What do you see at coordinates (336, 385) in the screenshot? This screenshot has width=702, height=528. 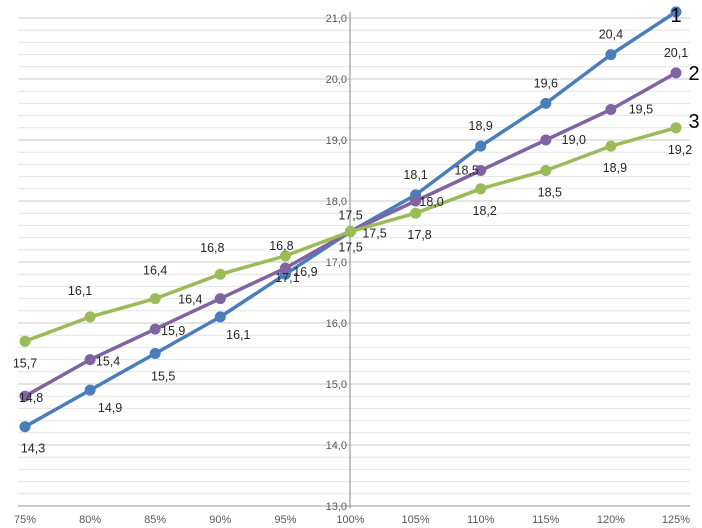 I see `y-tick-label: 15,0` at bounding box center [336, 385].